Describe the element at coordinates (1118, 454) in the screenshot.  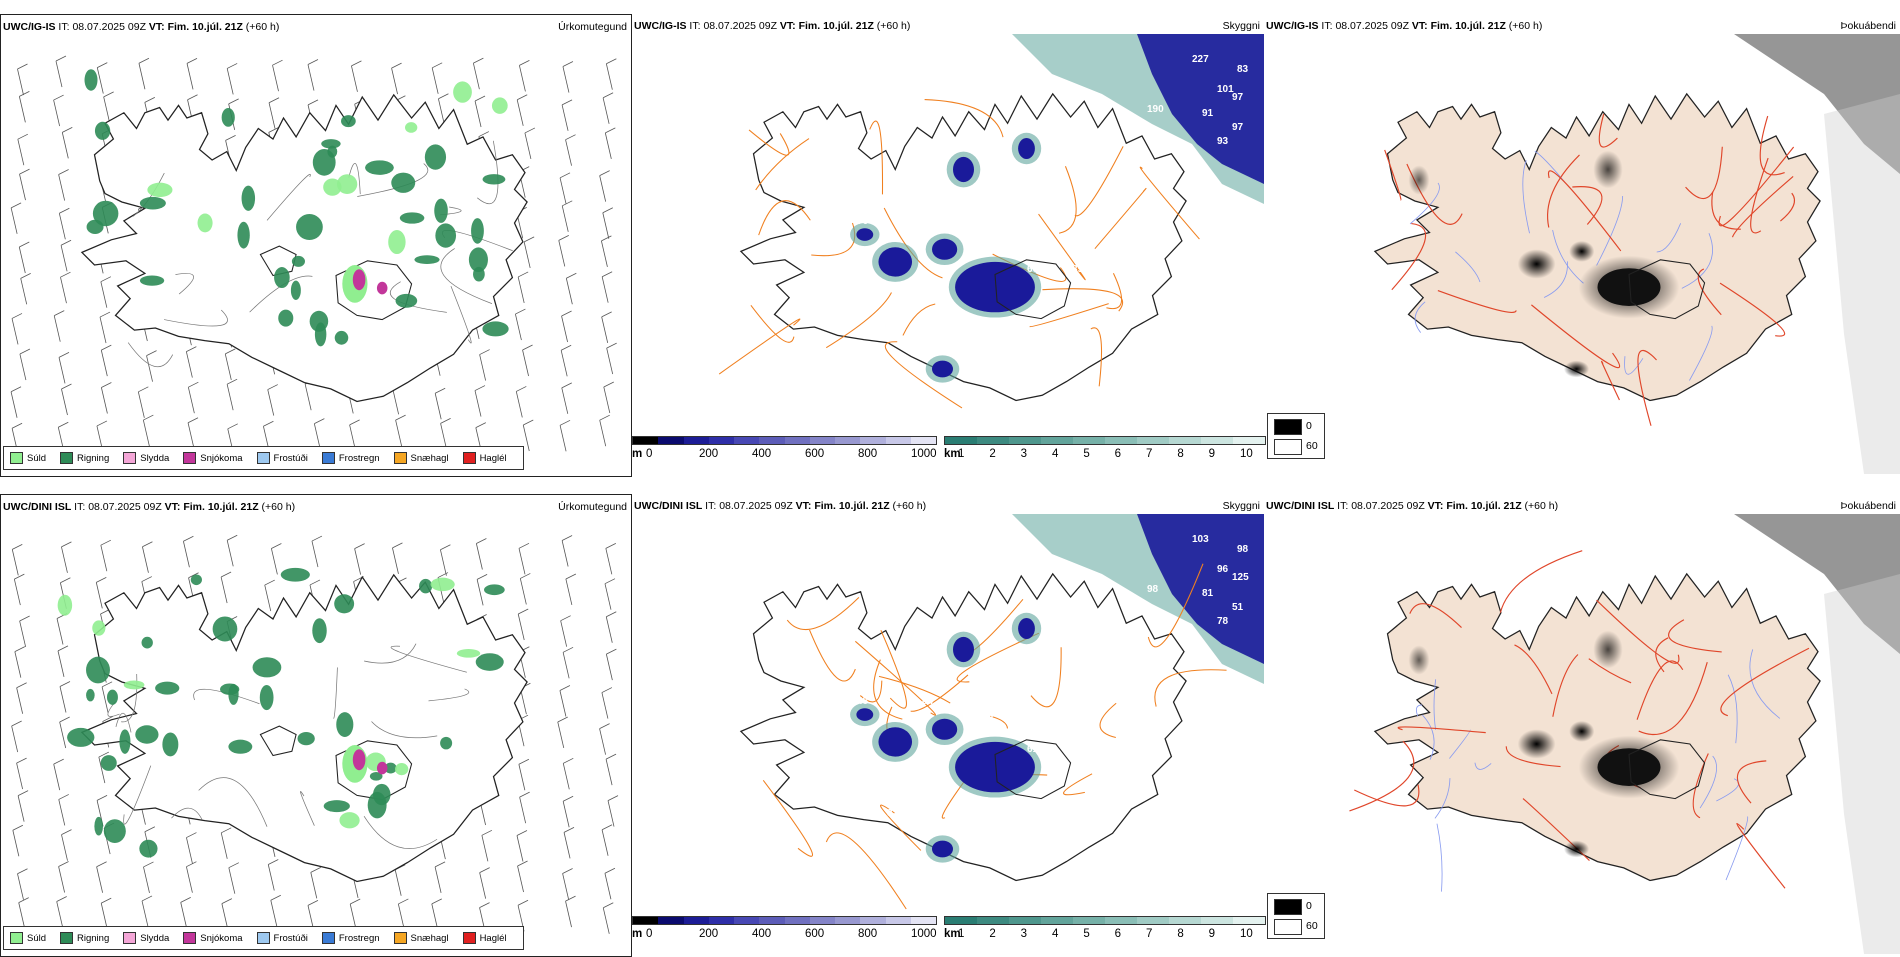
I see `scale-tick-label: 6` at that location.